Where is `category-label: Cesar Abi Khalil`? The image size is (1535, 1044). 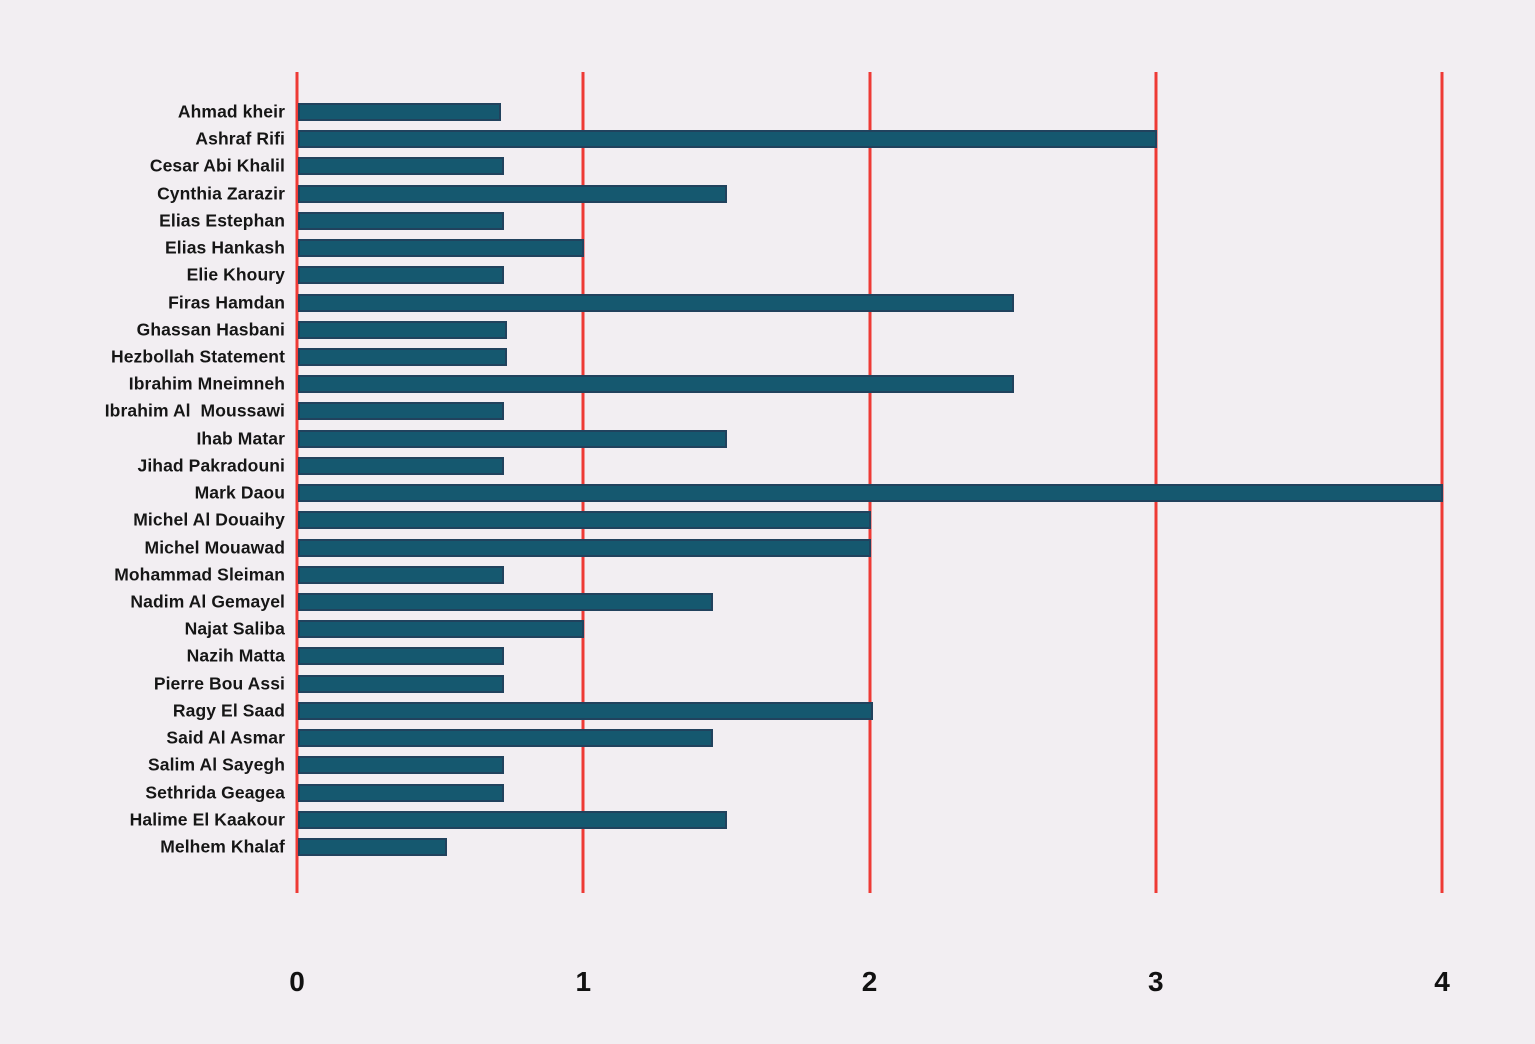
category-label: Cesar Abi Khalil is located at coordinates (217, 165).